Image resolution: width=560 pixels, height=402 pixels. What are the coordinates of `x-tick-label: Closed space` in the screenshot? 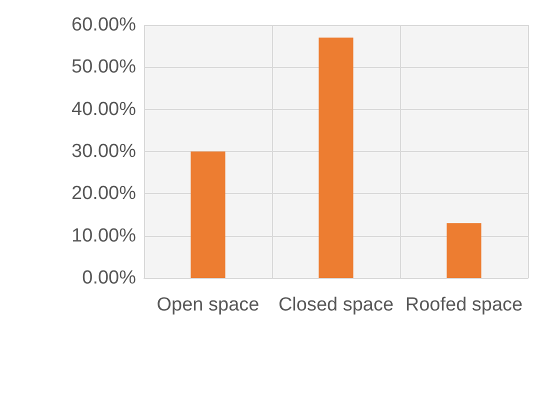 It's located at (336, 305).